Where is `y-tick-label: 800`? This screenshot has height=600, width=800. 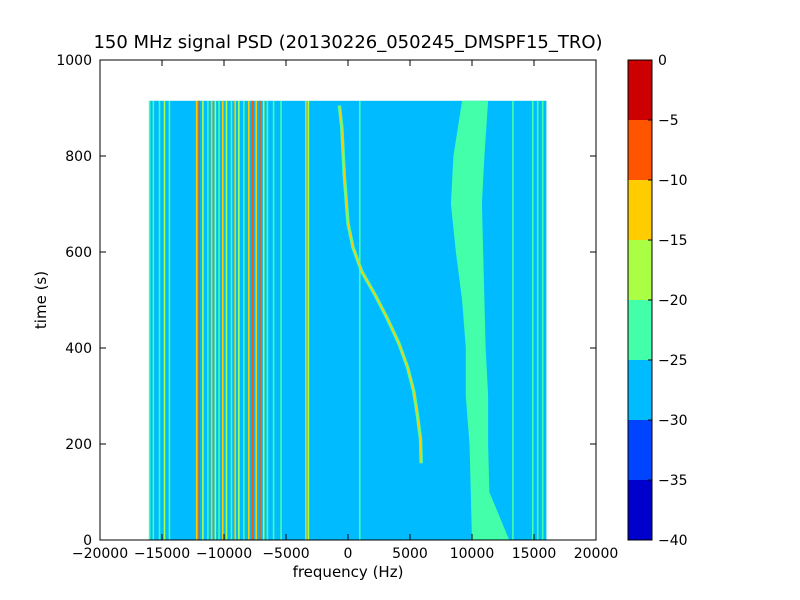
y-tick-label: 800 is located at coordinates (78, 157).